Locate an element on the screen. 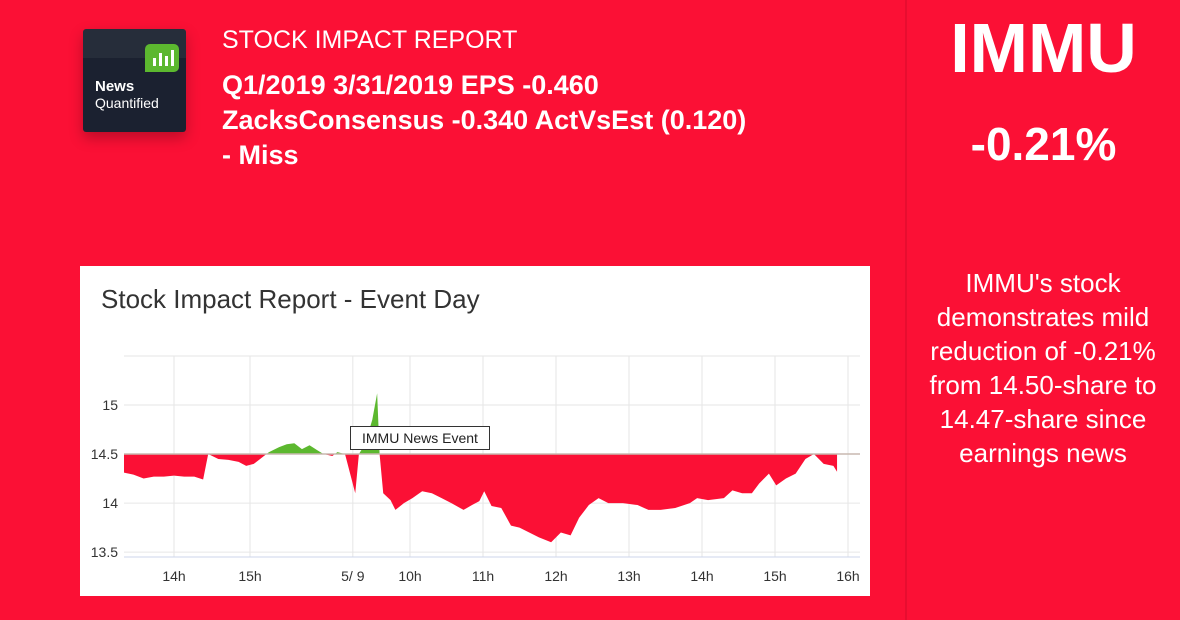 This screenshot has width=1180, height=620. y-tick-label: 14 is located at coordinates (110, 503).